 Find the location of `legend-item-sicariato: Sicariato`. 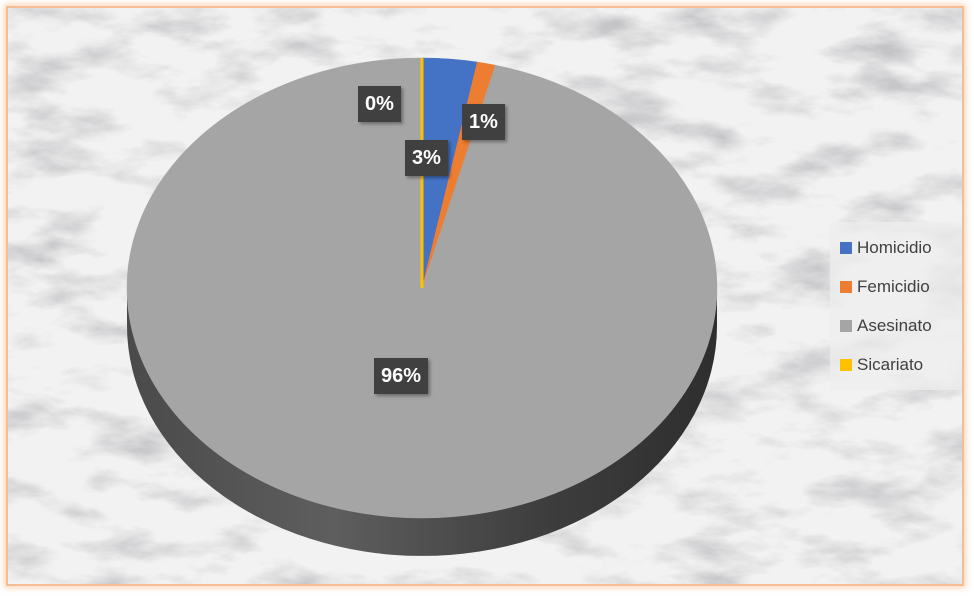

legend-item-sicariato: Sicariato is located at coordinates (901, 364).